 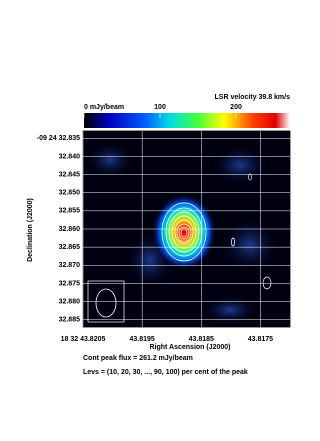 I want to click on y-tick-label: 32.865, so click(x=70, y=247).